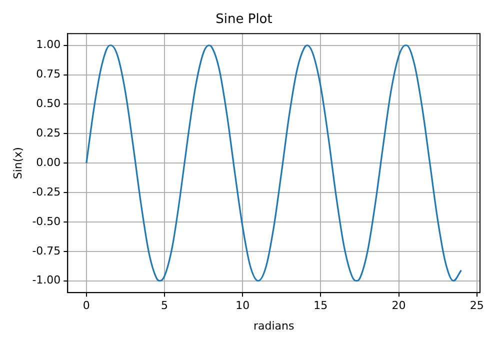  I want to click on y-tick-label: -0.50, so click(46, 221).